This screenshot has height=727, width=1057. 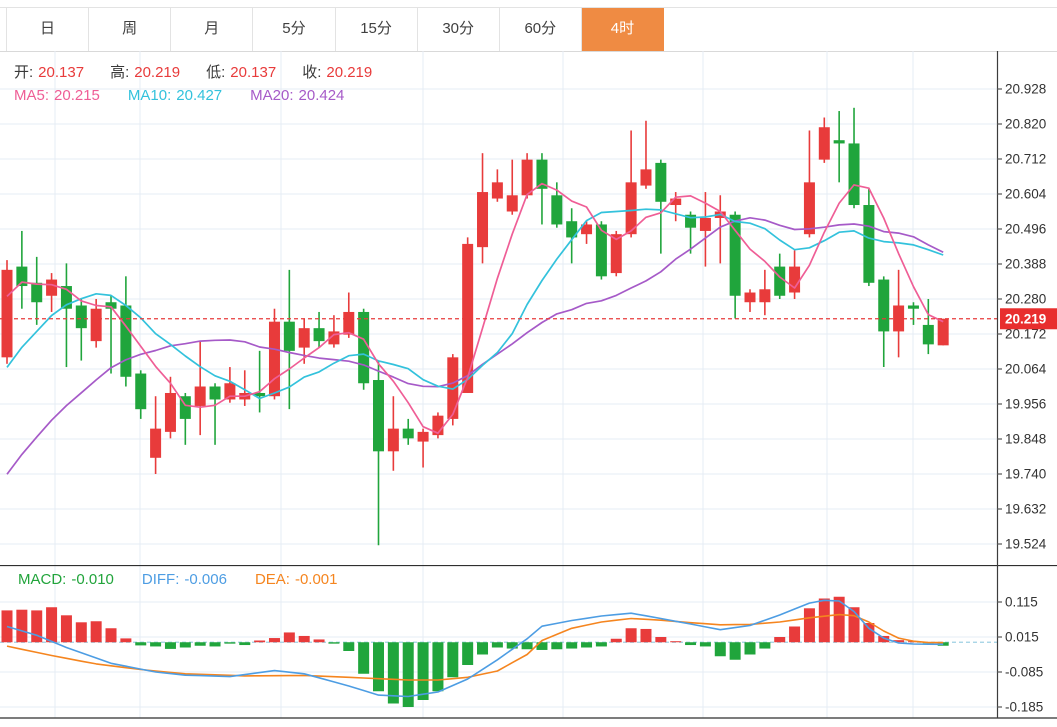 I want to click on price-tick-label: 19.740, so click(x=1025, y=474).